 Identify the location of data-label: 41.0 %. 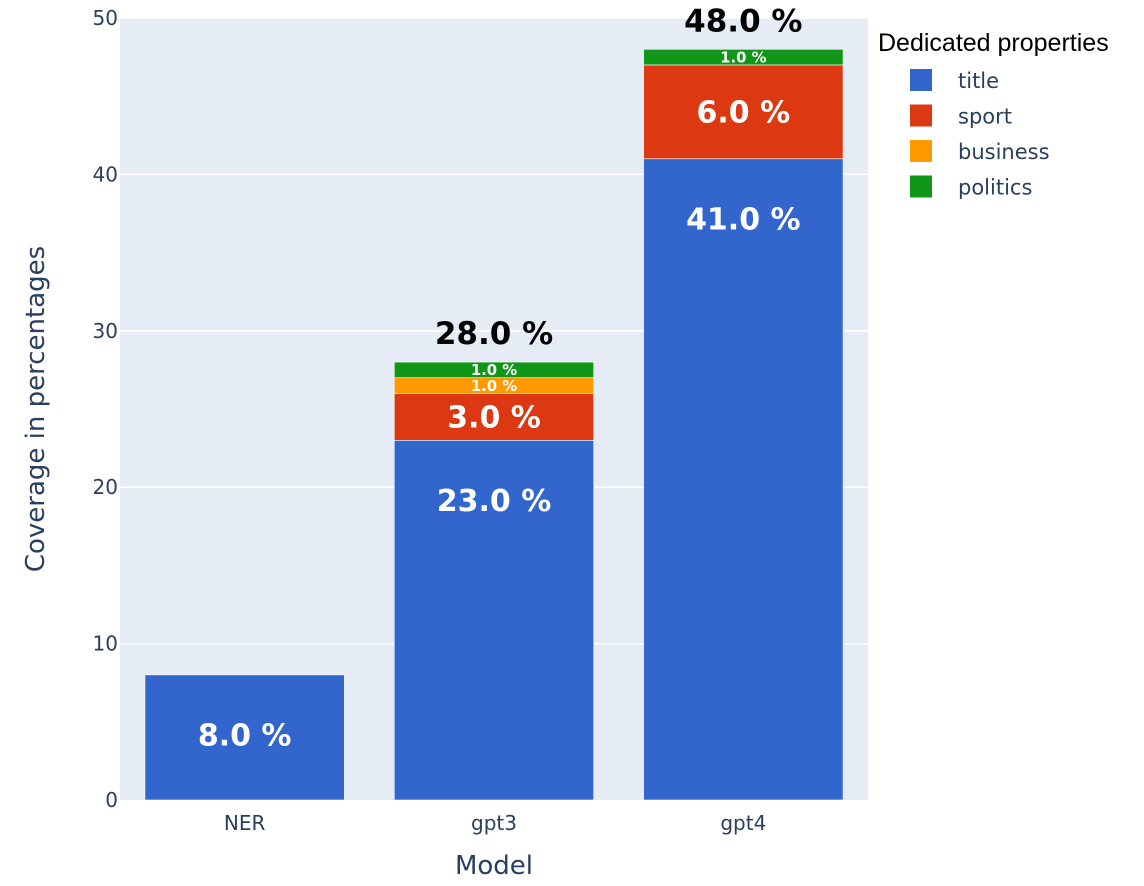
(743, 220).